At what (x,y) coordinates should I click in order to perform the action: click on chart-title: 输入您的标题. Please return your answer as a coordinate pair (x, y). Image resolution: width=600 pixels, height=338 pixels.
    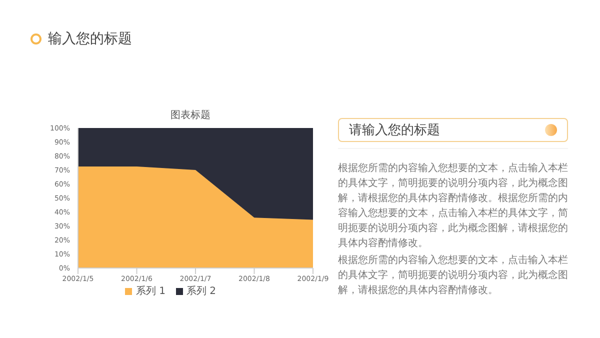
    Looking at the image, I should click on (90, 39).